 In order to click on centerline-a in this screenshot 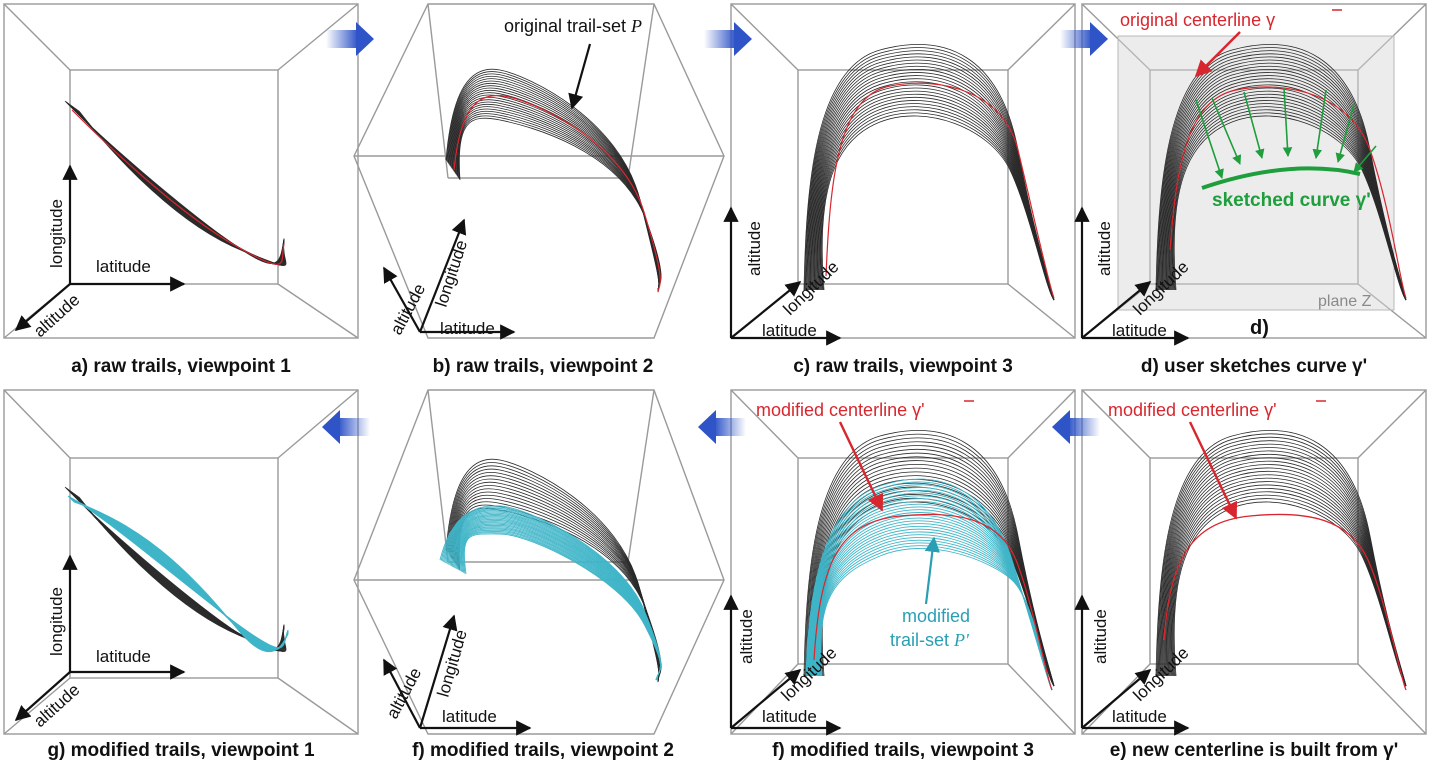, I will do `click(178, 187)`.